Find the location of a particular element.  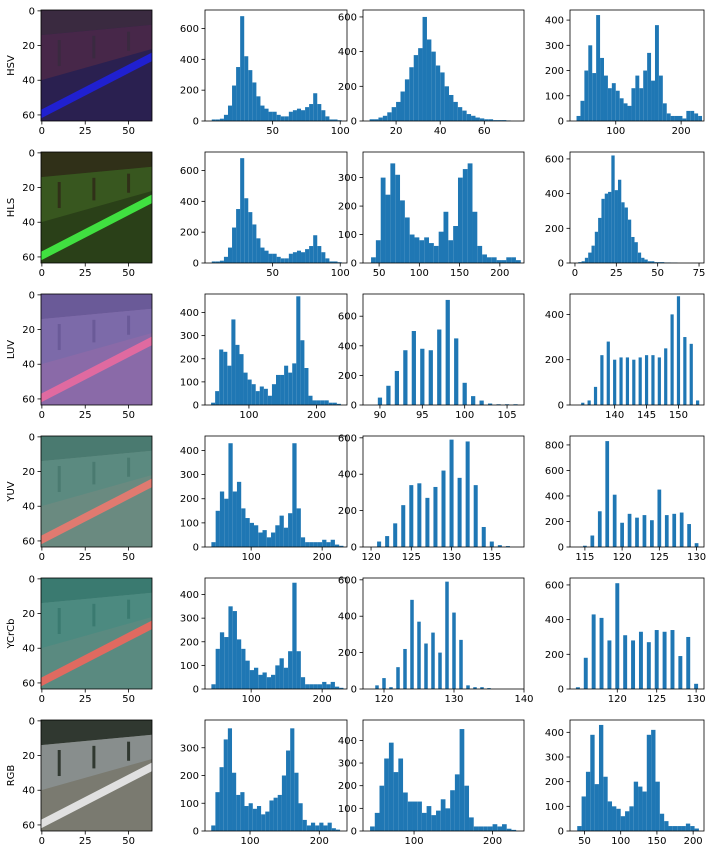

y-tick-label: 200 is located at coordinates (189, 642).